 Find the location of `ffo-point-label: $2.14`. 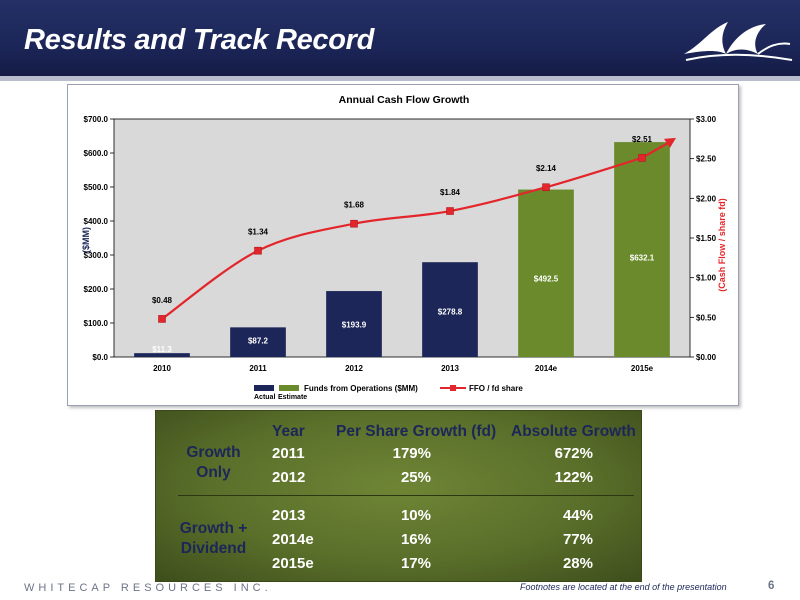

ffo-point-label: $2.14 is located at coordinates (546, 168).